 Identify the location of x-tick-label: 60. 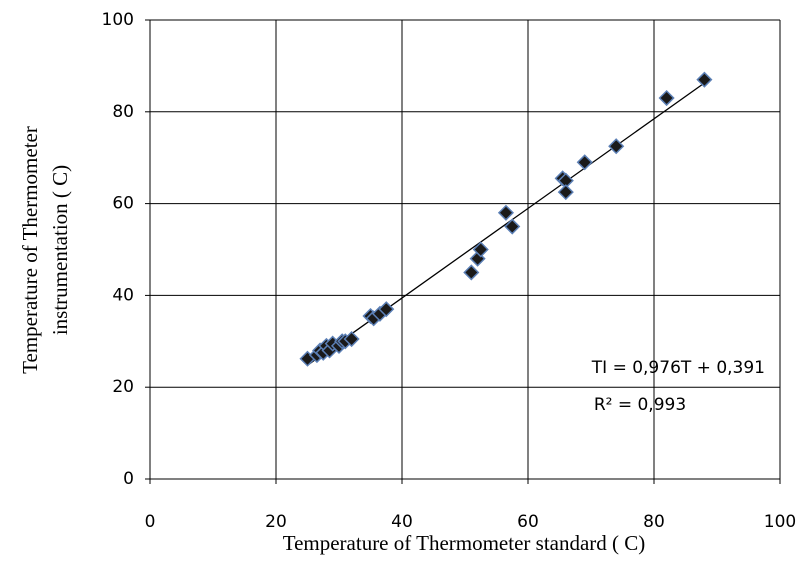
(528, 522).